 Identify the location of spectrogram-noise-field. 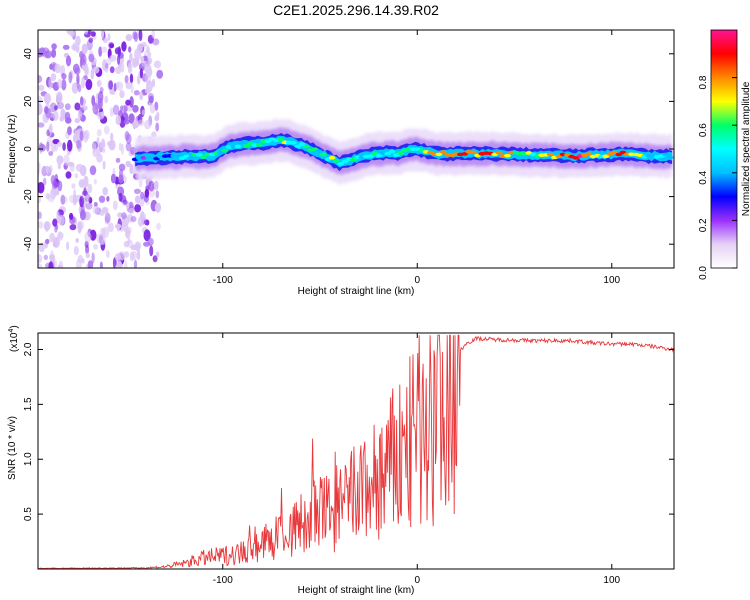
(101, 149).